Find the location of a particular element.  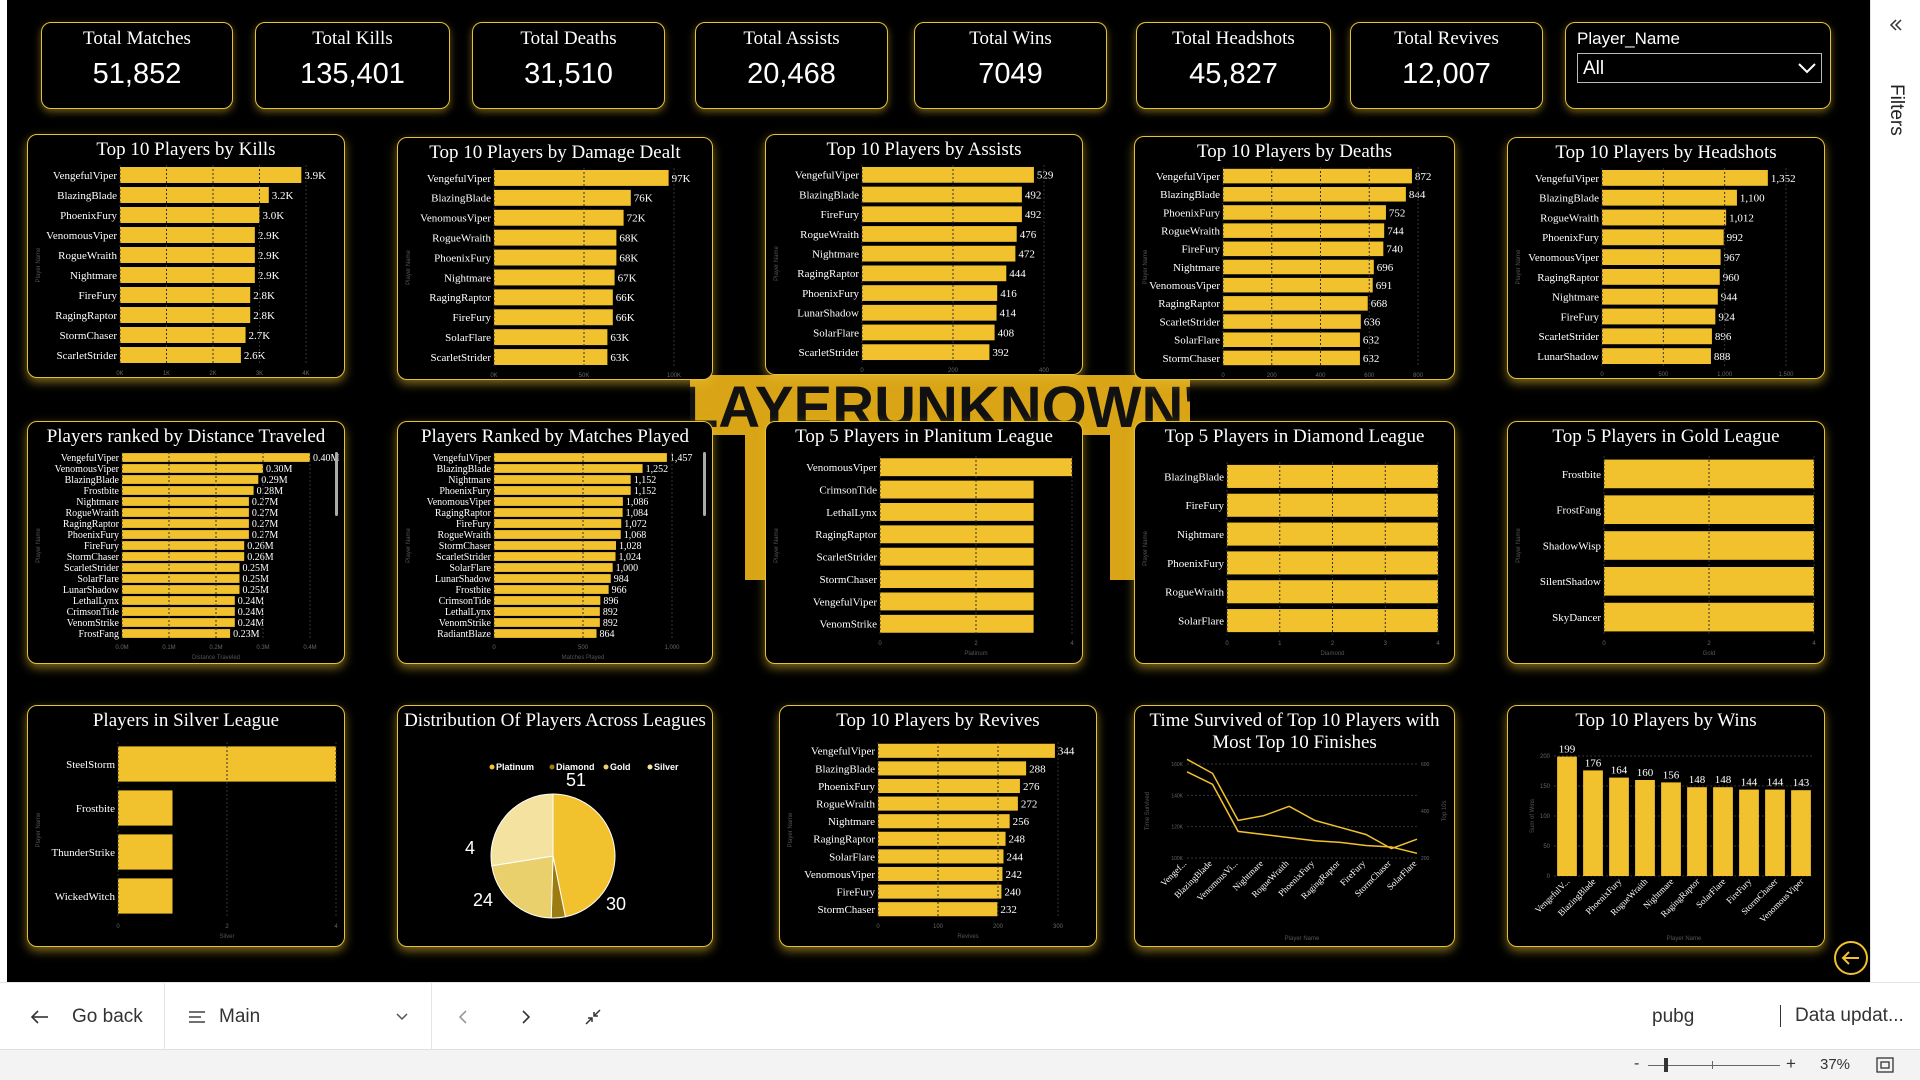

legend-label: Diamond is located at coordinates (575, 767).